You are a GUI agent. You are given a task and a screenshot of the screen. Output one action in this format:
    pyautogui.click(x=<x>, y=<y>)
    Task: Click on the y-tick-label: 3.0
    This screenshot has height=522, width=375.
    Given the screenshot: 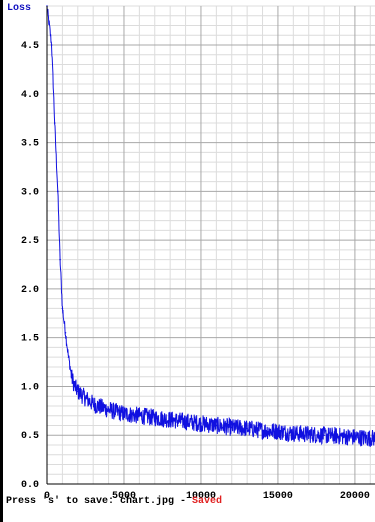 What is the action you would take?
    pyautogui.click(x=30, y=192)
    